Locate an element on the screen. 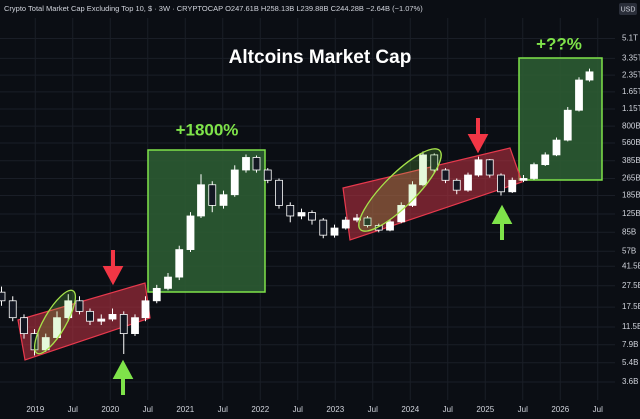 Image resolution: width=640 pixels, height=419 pixels. x-tick-label: 2025 is located at coordinates (485, 409).